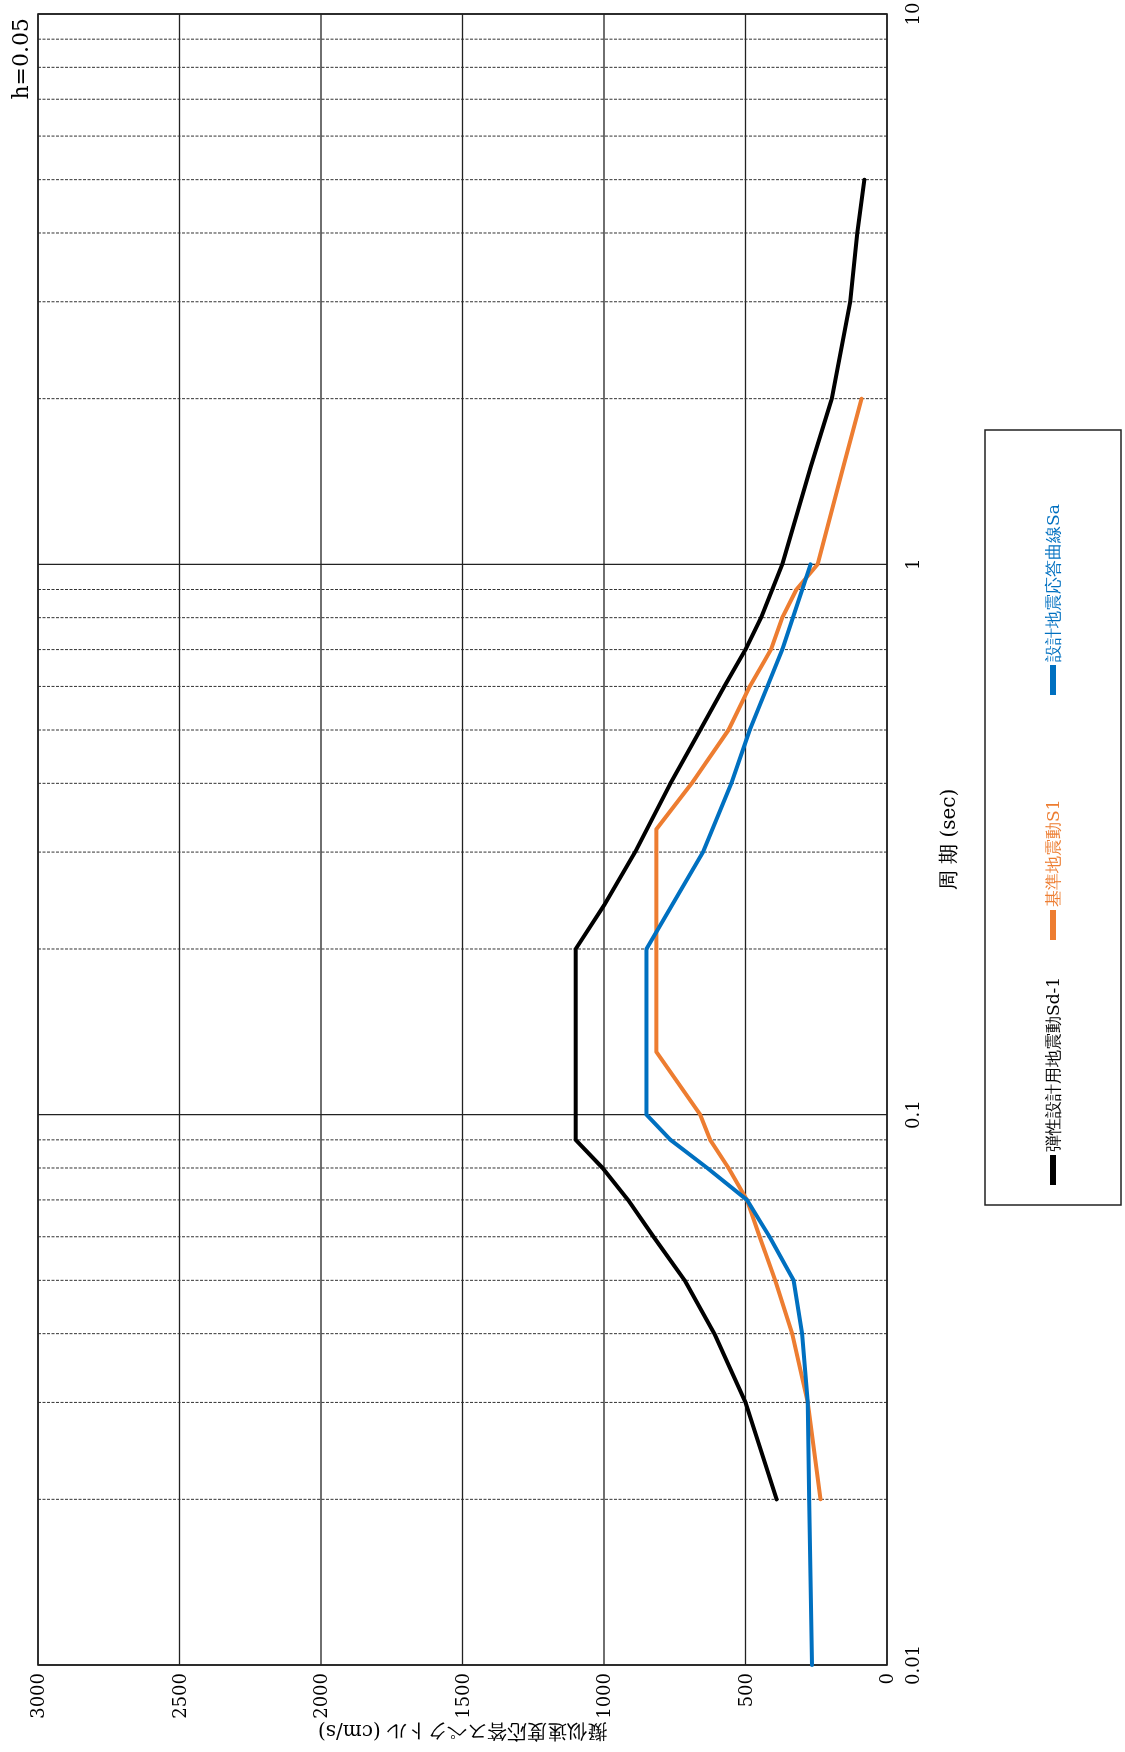 The width and height of the screenshot is (1125, 1752). Describe the element at coordinates (1053, 817) in the screenshot. I see `legend: 弾性設計用地震動Sd-1 基準地震動S1 設計地震応答曲線Sa` at that location.